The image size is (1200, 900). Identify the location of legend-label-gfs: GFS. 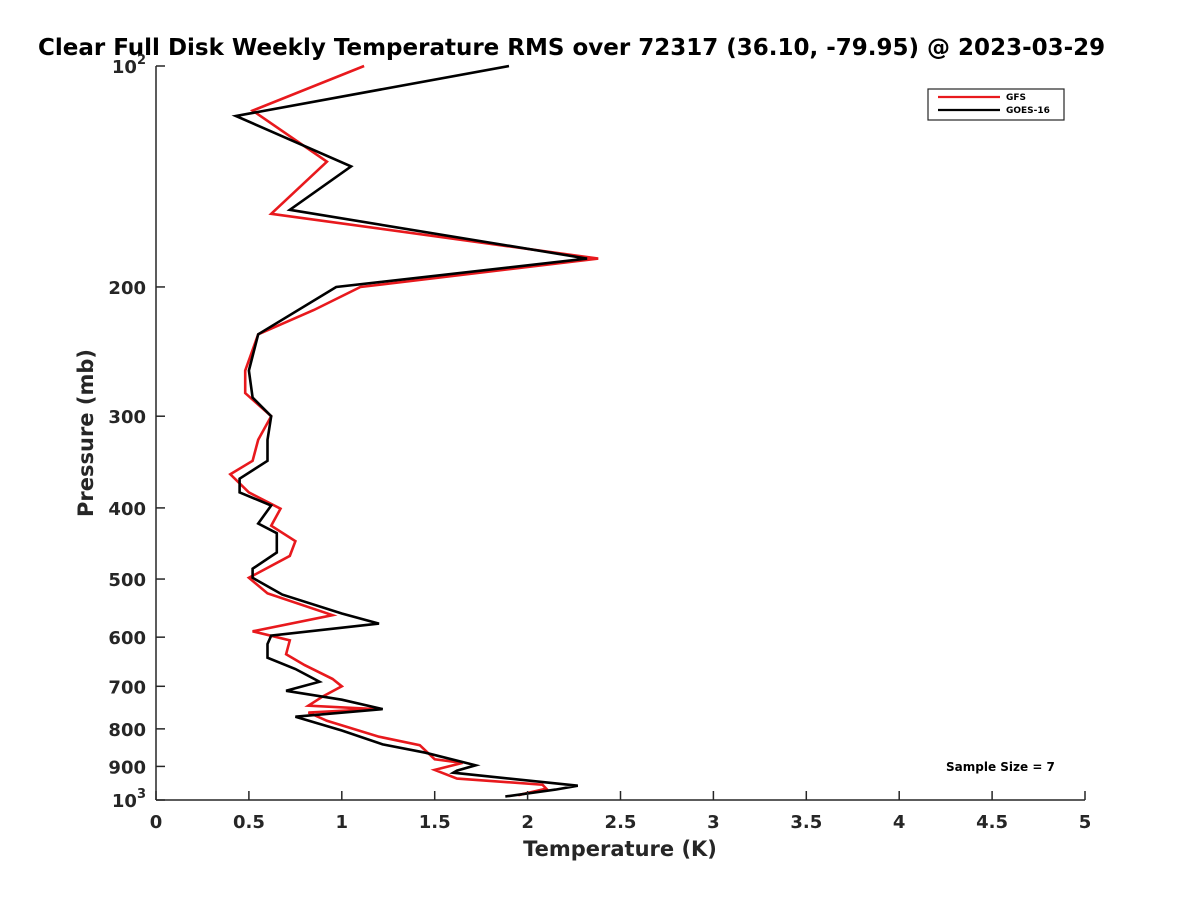
(1016, 98).